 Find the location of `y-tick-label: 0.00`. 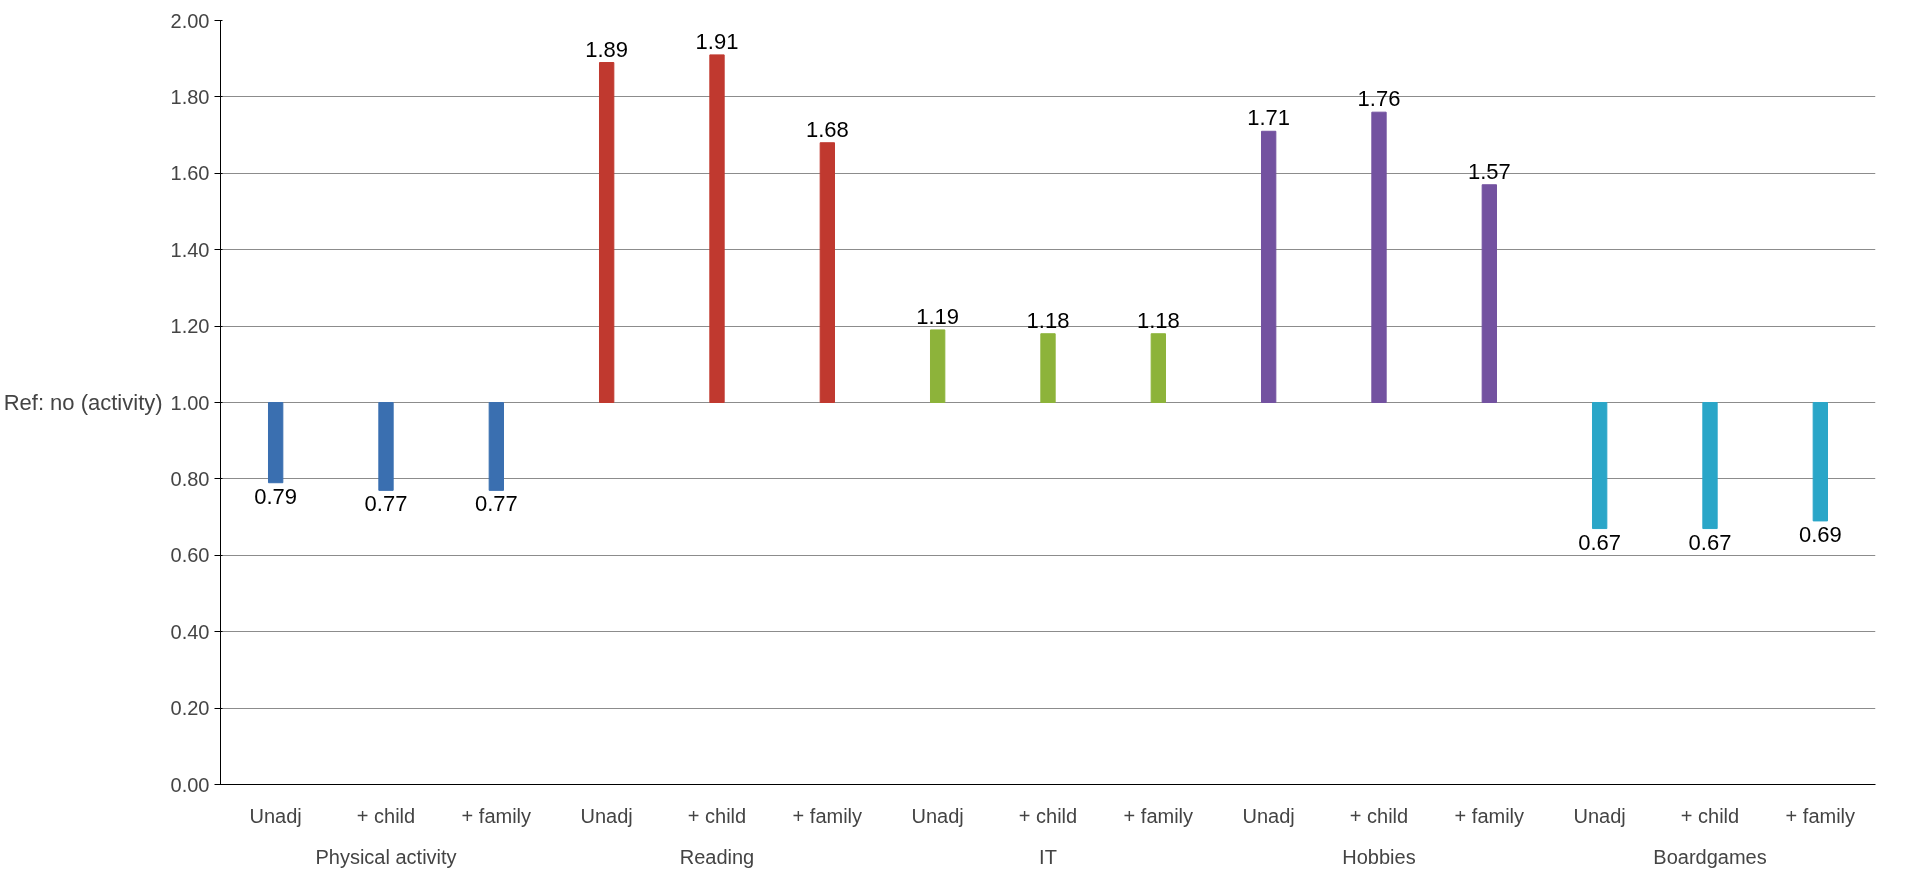

y-tick-label: 0.00 is located at coordinates (190, 784).